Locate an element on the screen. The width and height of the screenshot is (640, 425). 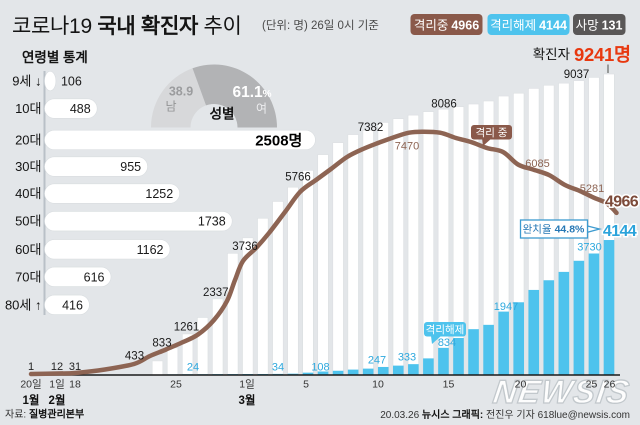
early-count-label: 1 is located at coordinates (31, 367).